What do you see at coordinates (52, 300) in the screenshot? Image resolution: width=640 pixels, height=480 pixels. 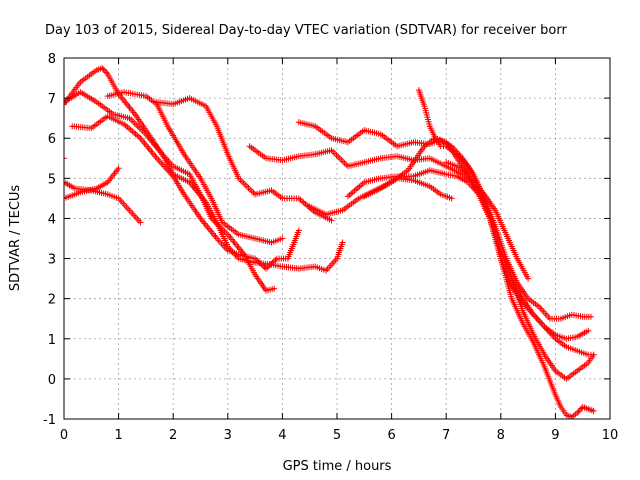 I see `y-tick-label: 2` at bounding box center [52, 300].